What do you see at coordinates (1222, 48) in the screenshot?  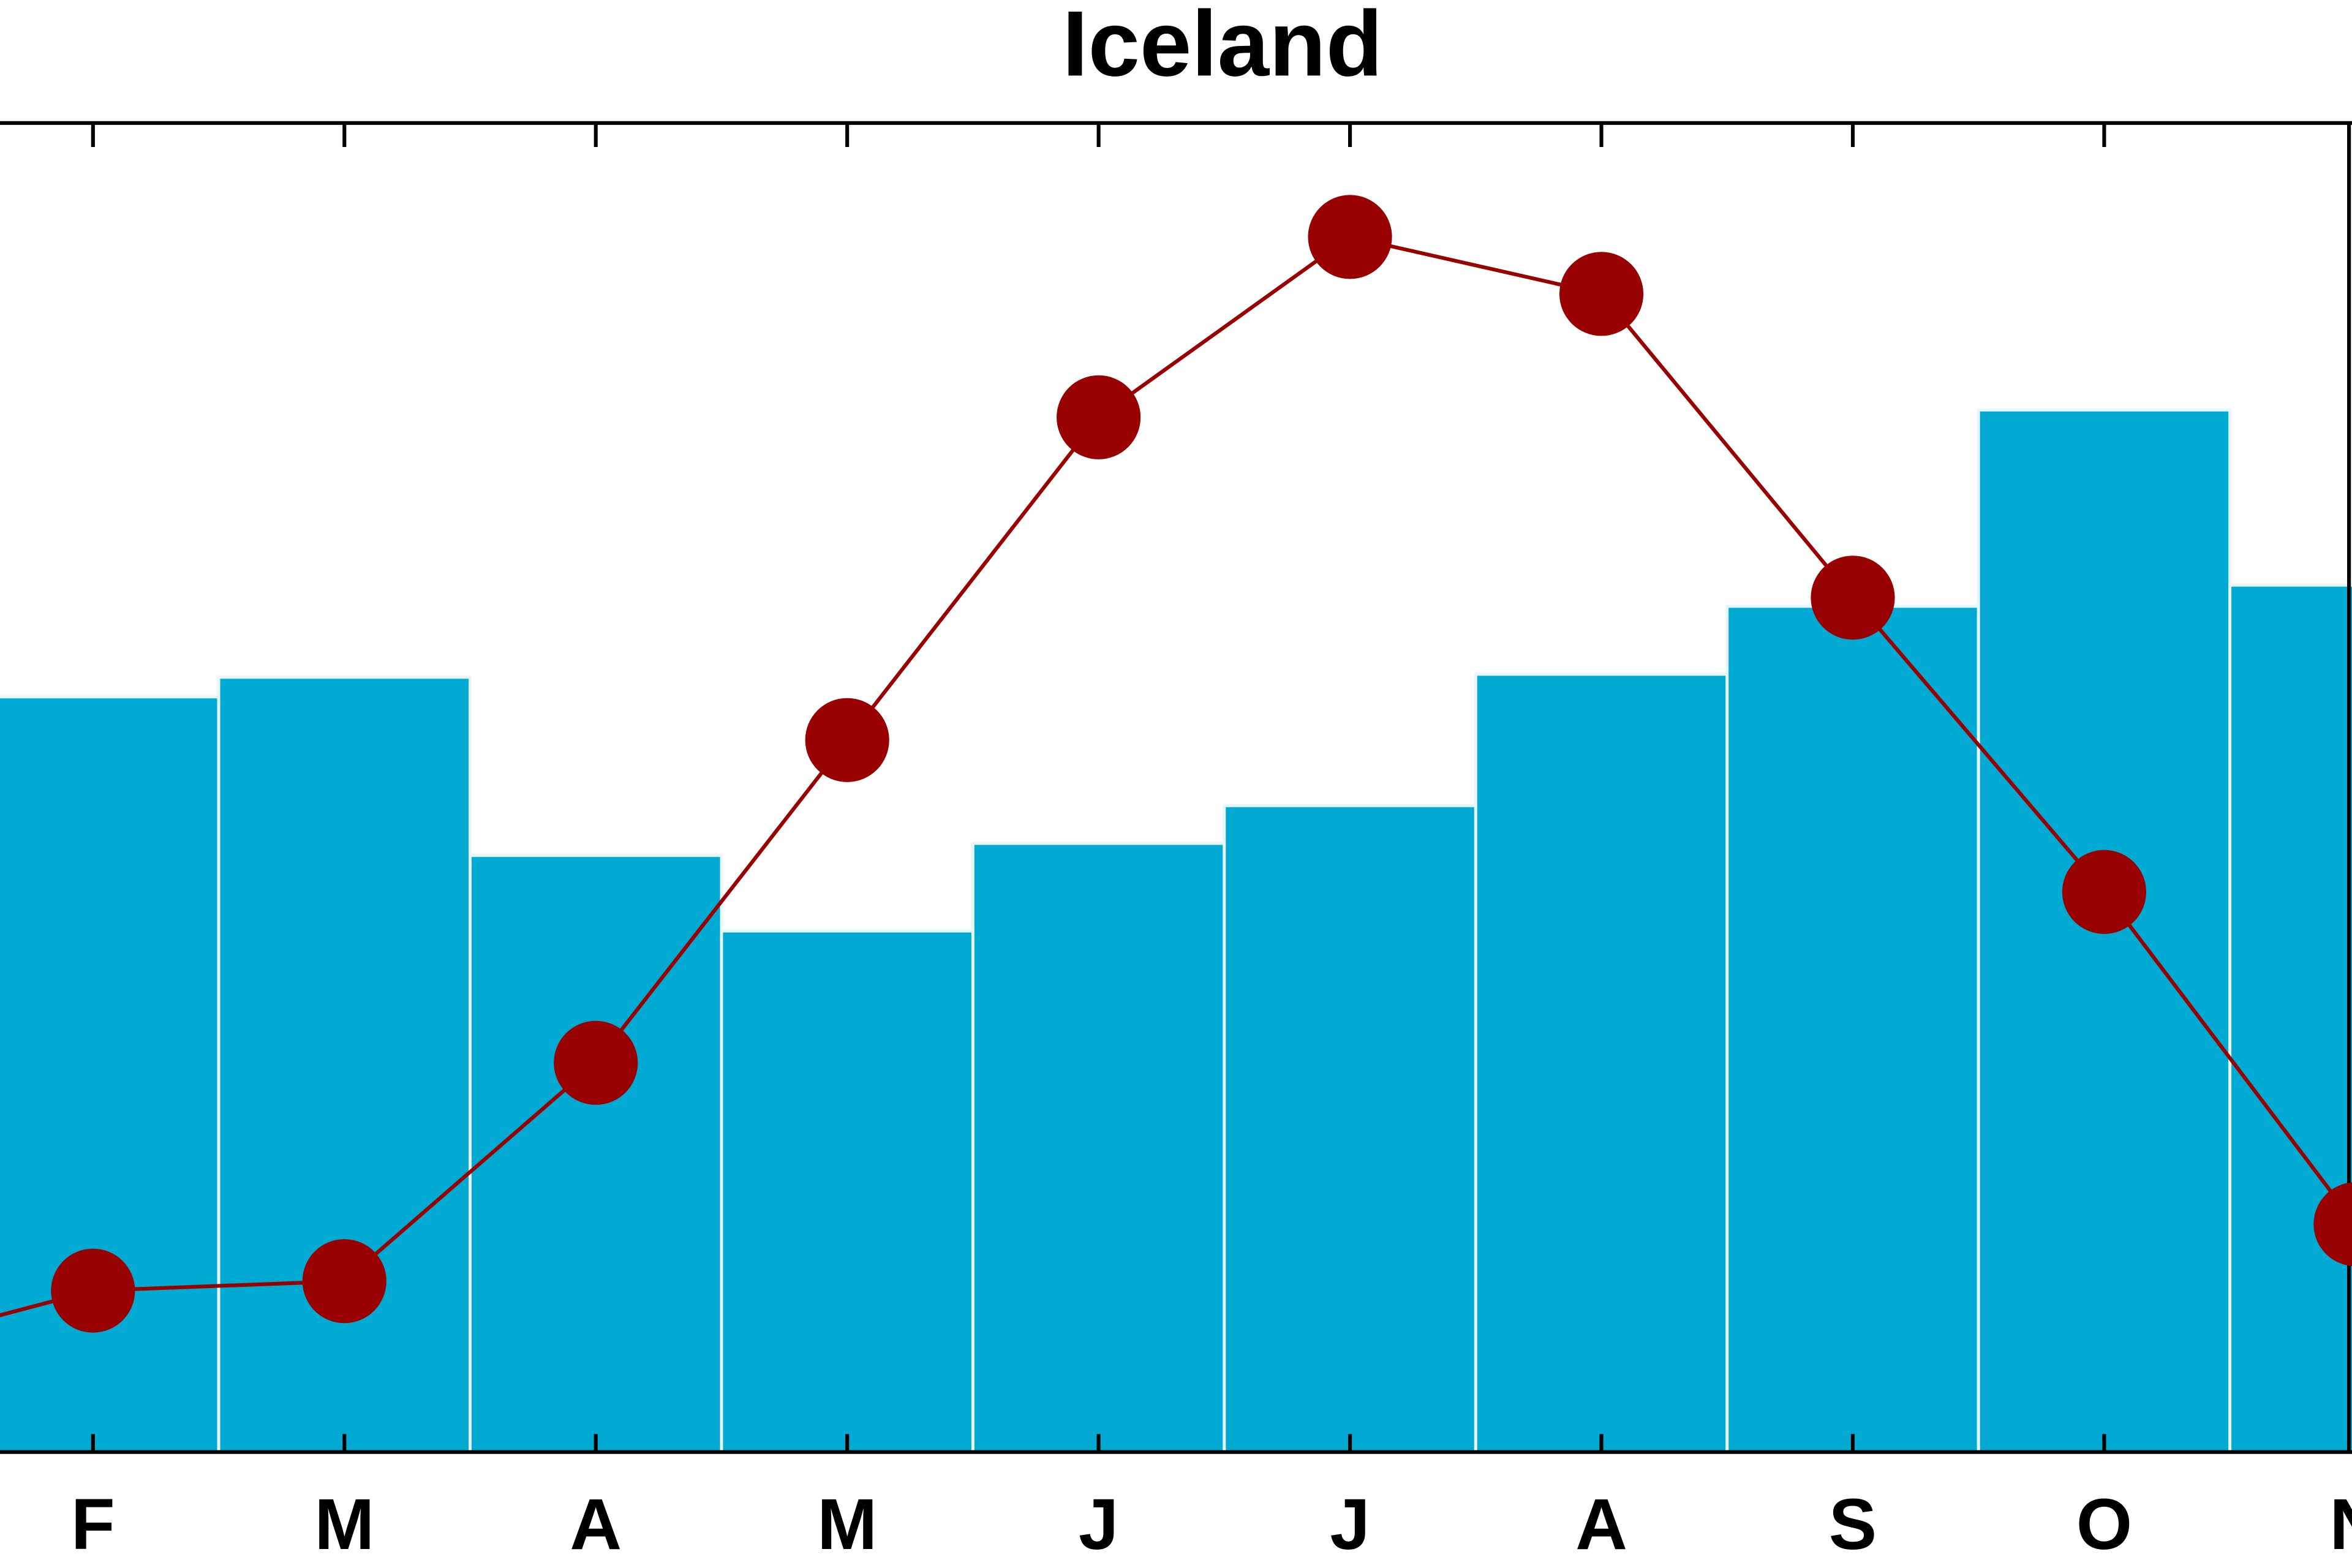 I see `chart-title: Iceland` at bounding box center [1222, 48].